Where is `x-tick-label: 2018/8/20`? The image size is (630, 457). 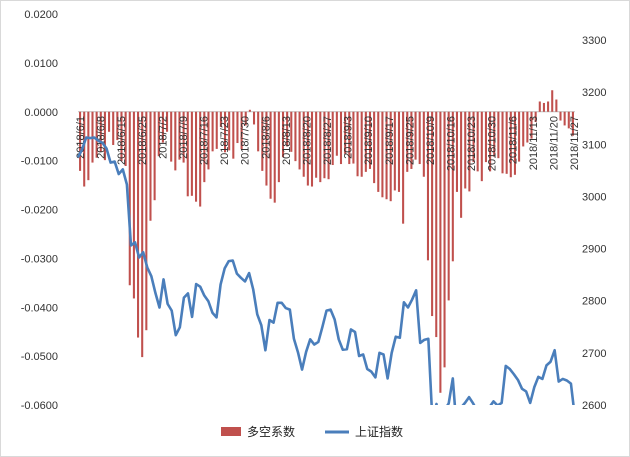
x-tick-label: 2018/8/20 is located at coordinates (307, 140).